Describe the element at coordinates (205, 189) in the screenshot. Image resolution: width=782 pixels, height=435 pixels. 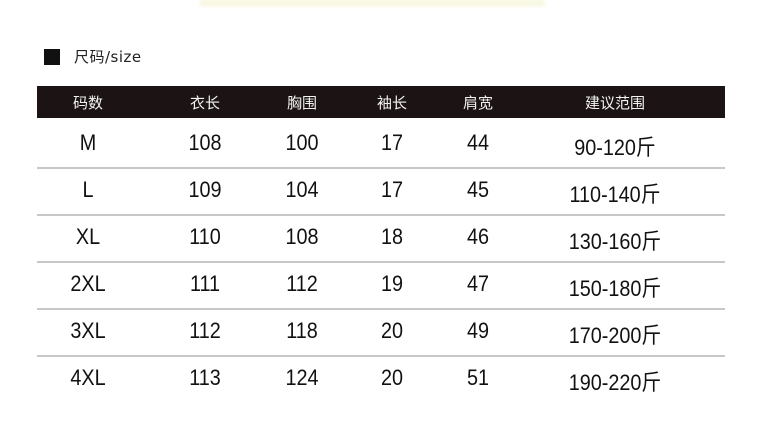
I see `table-cell: 109` at that location.